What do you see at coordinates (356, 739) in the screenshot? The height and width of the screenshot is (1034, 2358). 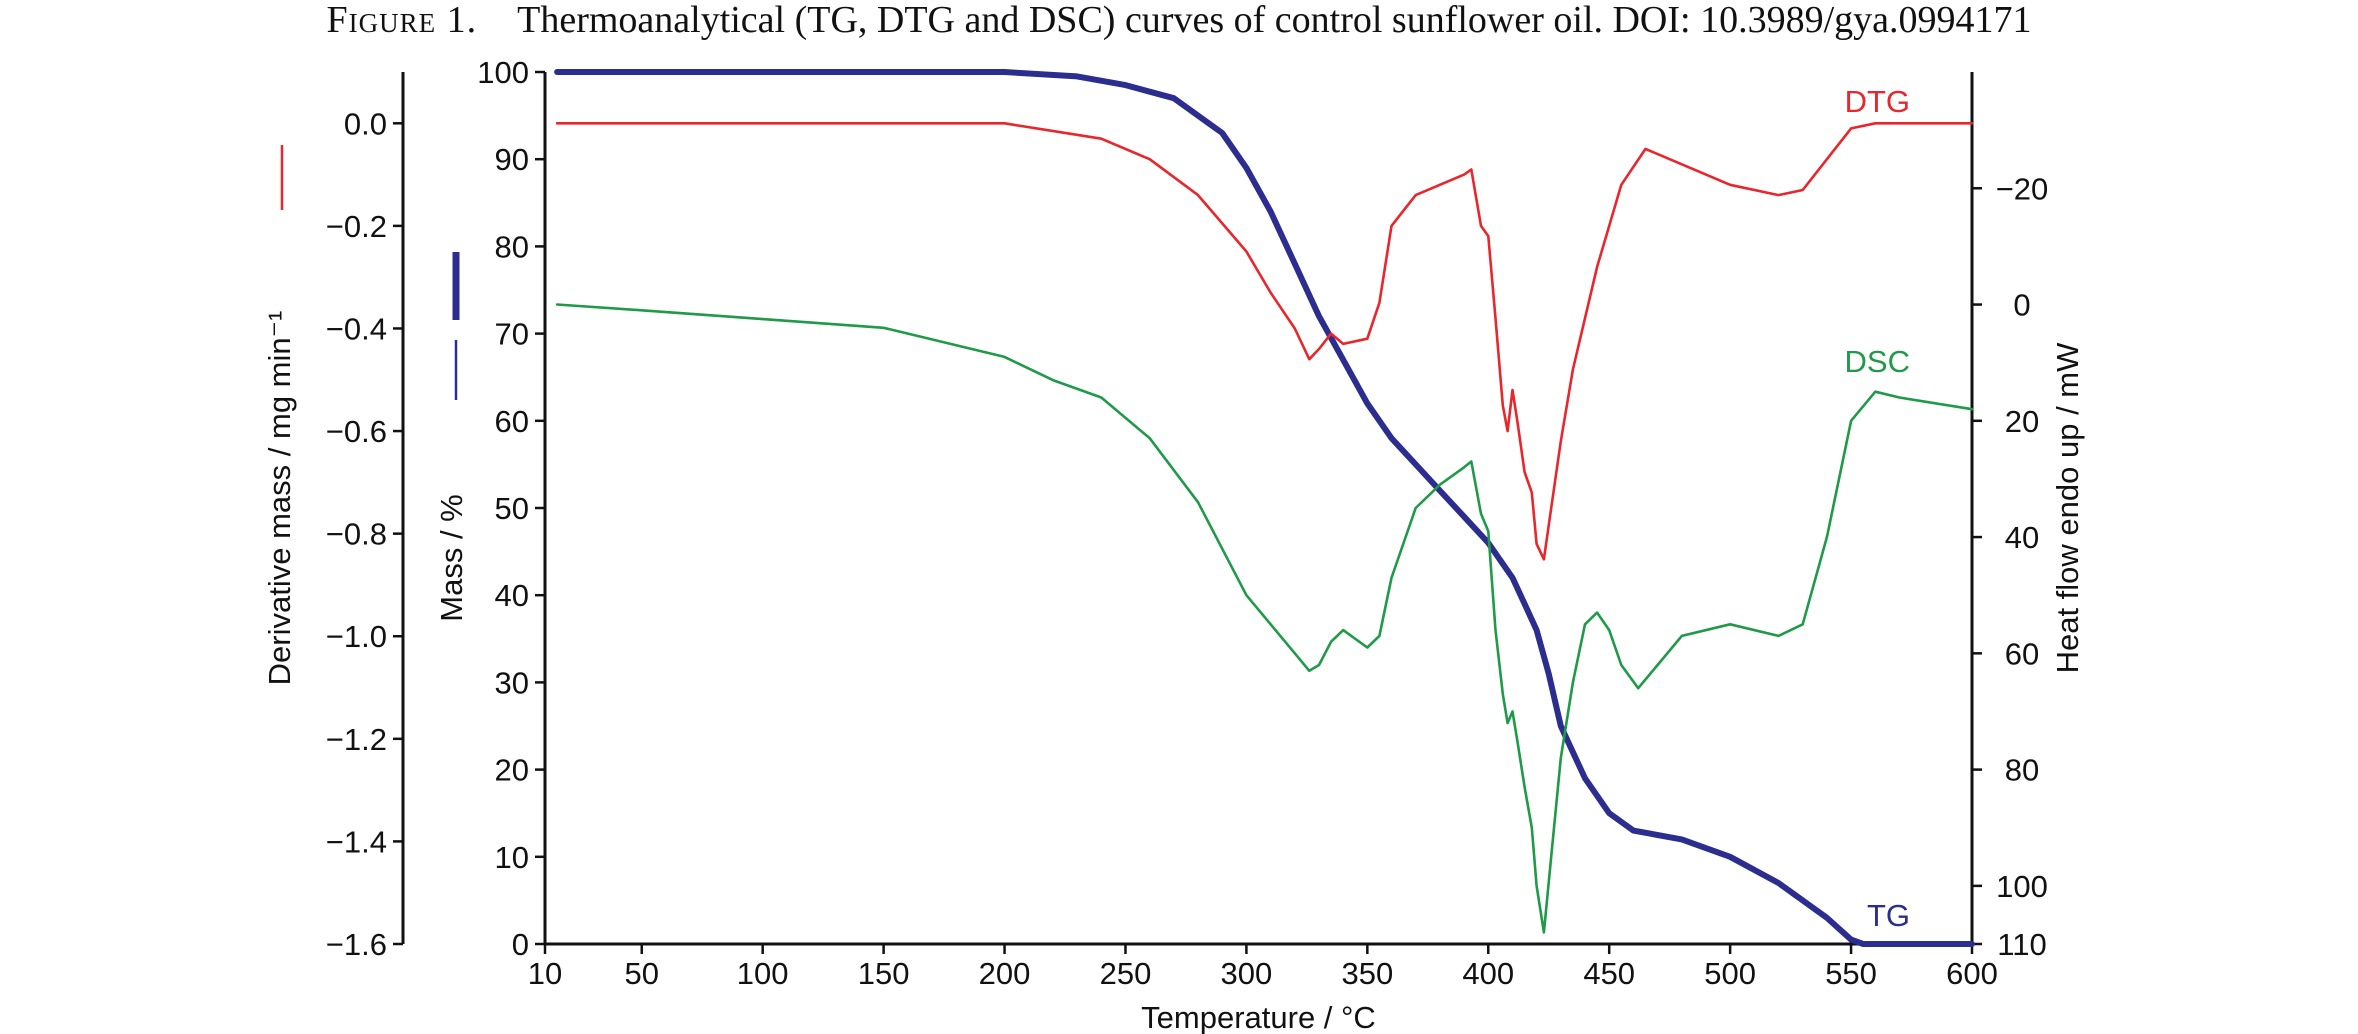 I see `derivative-tick-label: −1.2` at bounding box center [356, 739].